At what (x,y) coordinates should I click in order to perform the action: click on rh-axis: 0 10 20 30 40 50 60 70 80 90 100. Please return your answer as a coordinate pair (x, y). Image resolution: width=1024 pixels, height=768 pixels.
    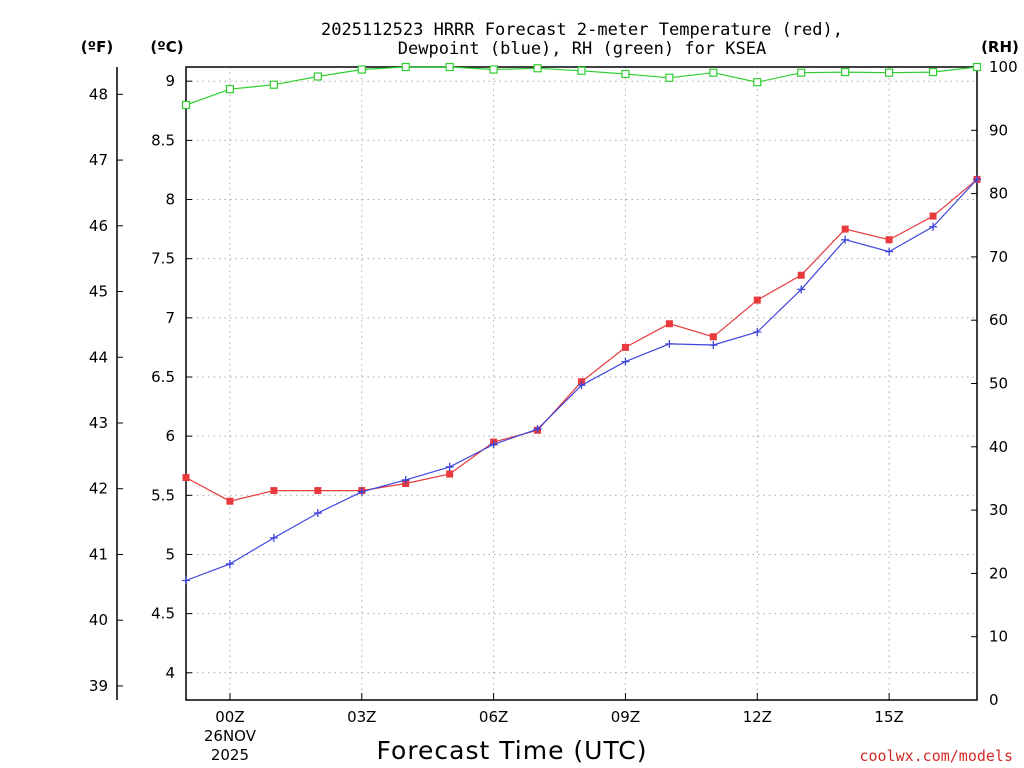
    Looking at the image, I should click on (994, 383).